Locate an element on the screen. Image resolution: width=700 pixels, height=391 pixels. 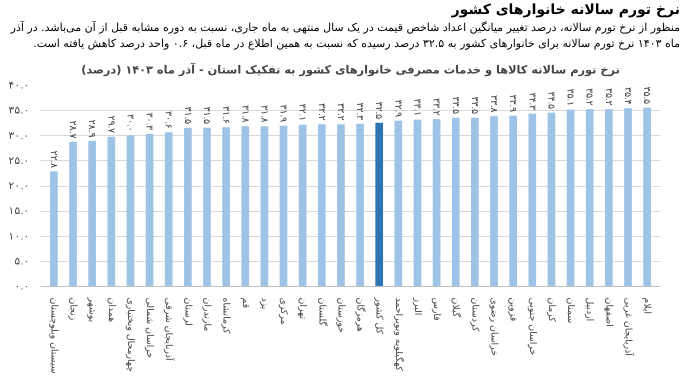
y-tick-label: ۳۵.۰ is located at coordinates (19, 111).